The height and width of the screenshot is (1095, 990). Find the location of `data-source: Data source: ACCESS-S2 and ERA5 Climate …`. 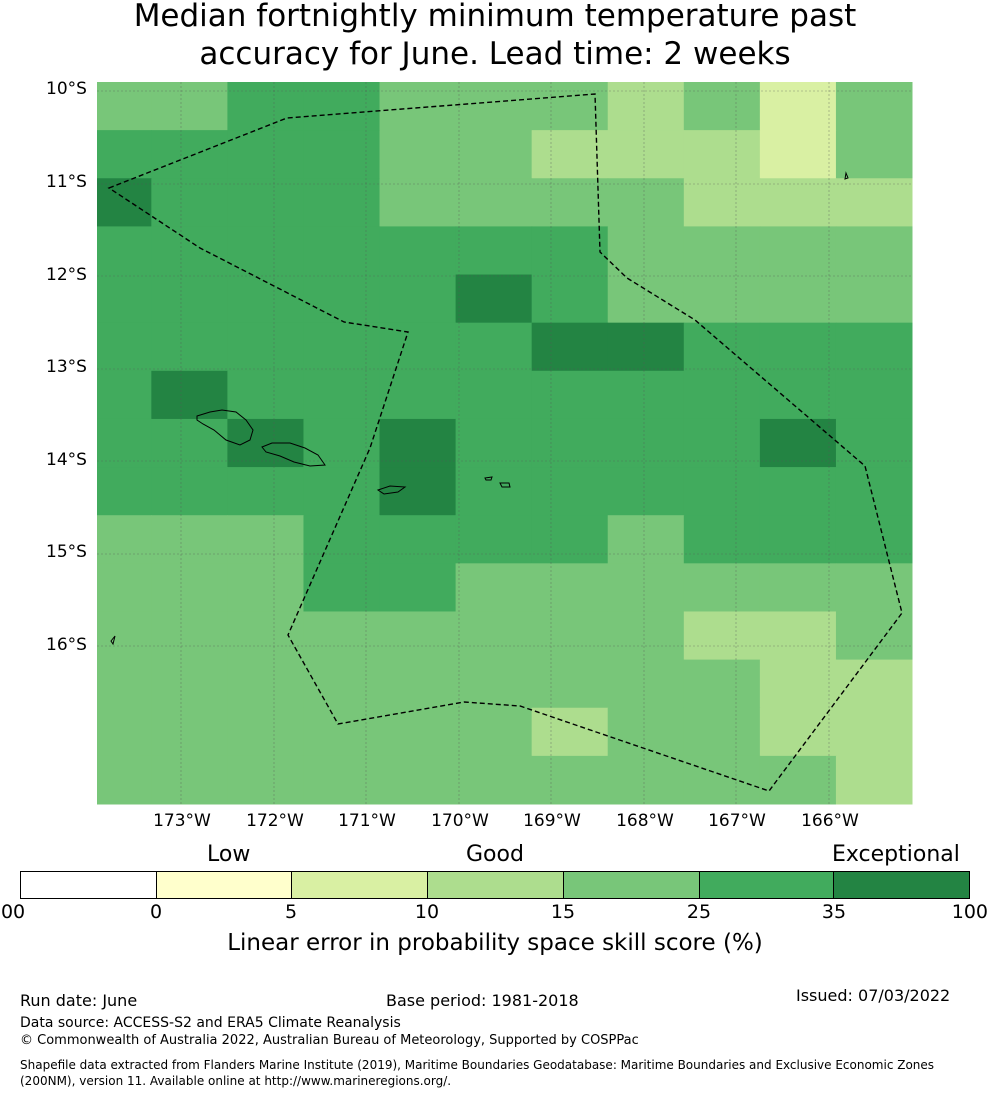

data-source: Data source: ACCESS-S2 and ERA5 Climate … is located at coordinates (210, 1023).